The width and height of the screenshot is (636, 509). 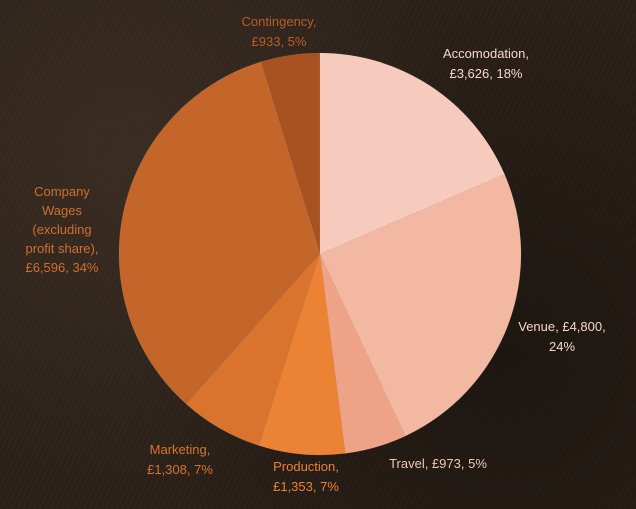 I want to click on slice-label-line: Wages, so click(x=62, y=210).